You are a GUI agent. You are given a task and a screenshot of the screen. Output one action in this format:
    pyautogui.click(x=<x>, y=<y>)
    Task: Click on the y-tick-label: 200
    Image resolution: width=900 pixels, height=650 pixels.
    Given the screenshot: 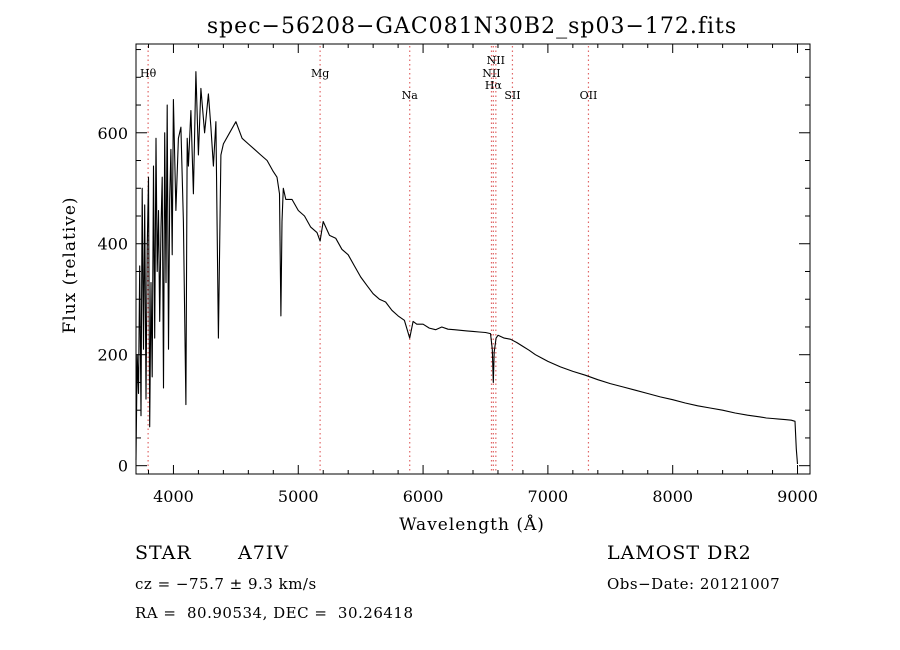 What is the action you would take?
    pyautogui.click(x=112, y=355)
    